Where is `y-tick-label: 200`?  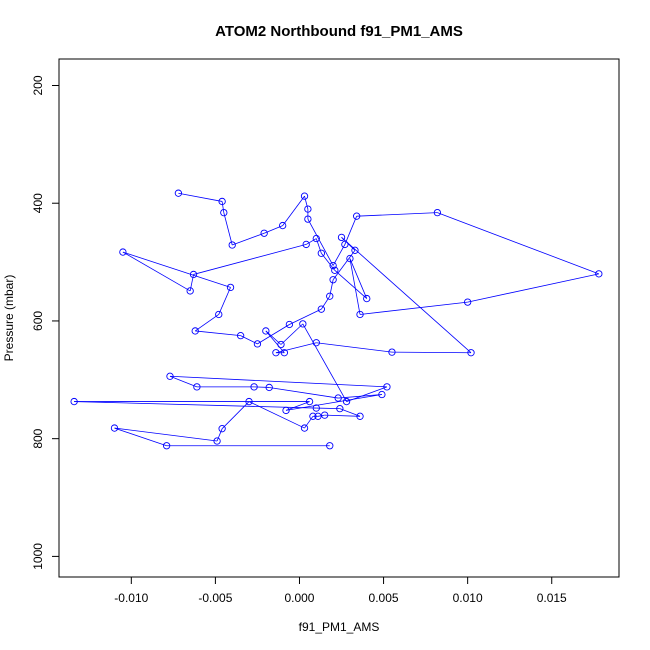 y-tick-label: 200 is located at coordinates (38, 85).